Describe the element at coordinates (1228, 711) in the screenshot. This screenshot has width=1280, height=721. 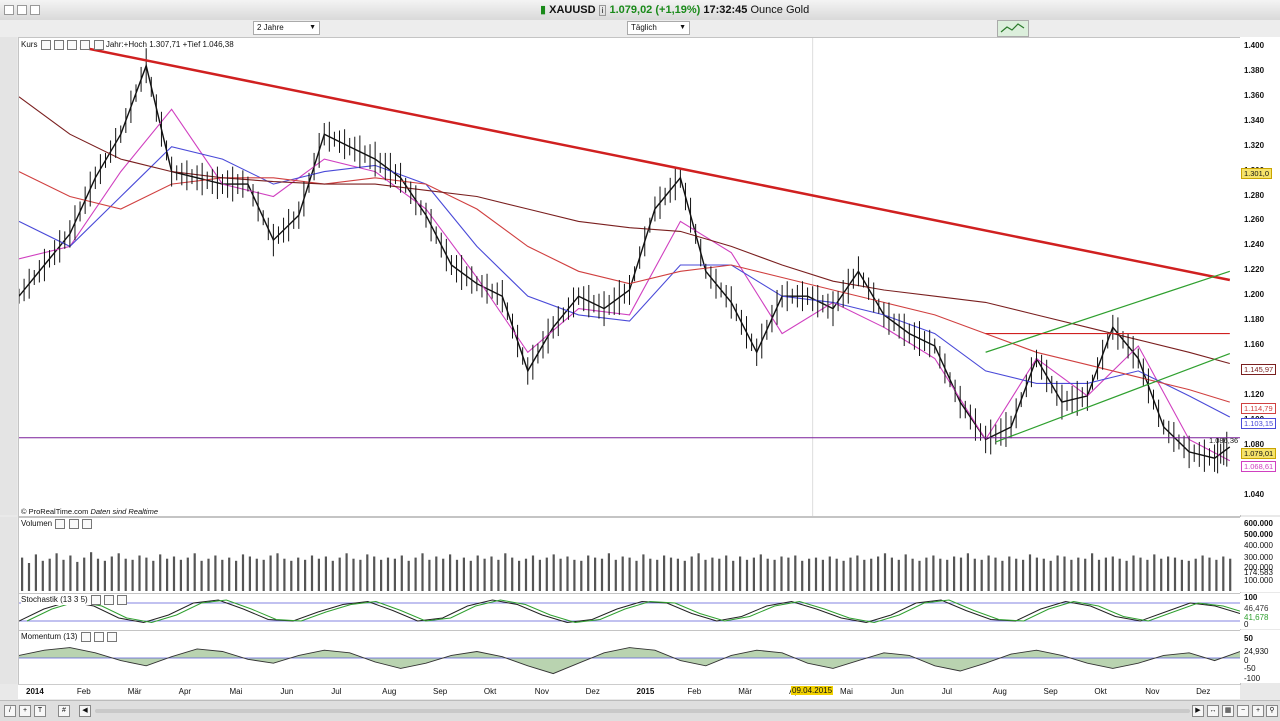
I see `calendar-icon: ▦` at that location.